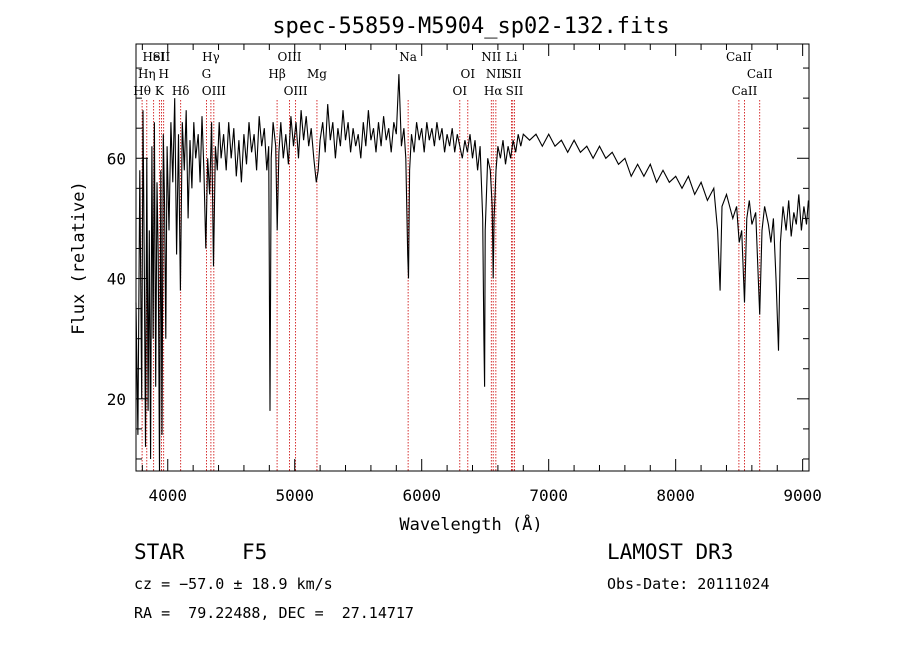  I want to click on y-tick-label: 20, so click(116, 399).